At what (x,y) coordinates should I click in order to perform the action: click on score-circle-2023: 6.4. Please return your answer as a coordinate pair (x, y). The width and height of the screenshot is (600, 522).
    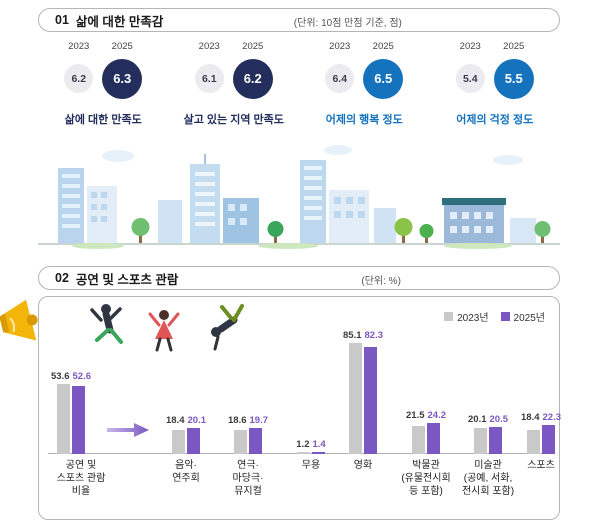
    Looking at the image, I should click on (340, 78).